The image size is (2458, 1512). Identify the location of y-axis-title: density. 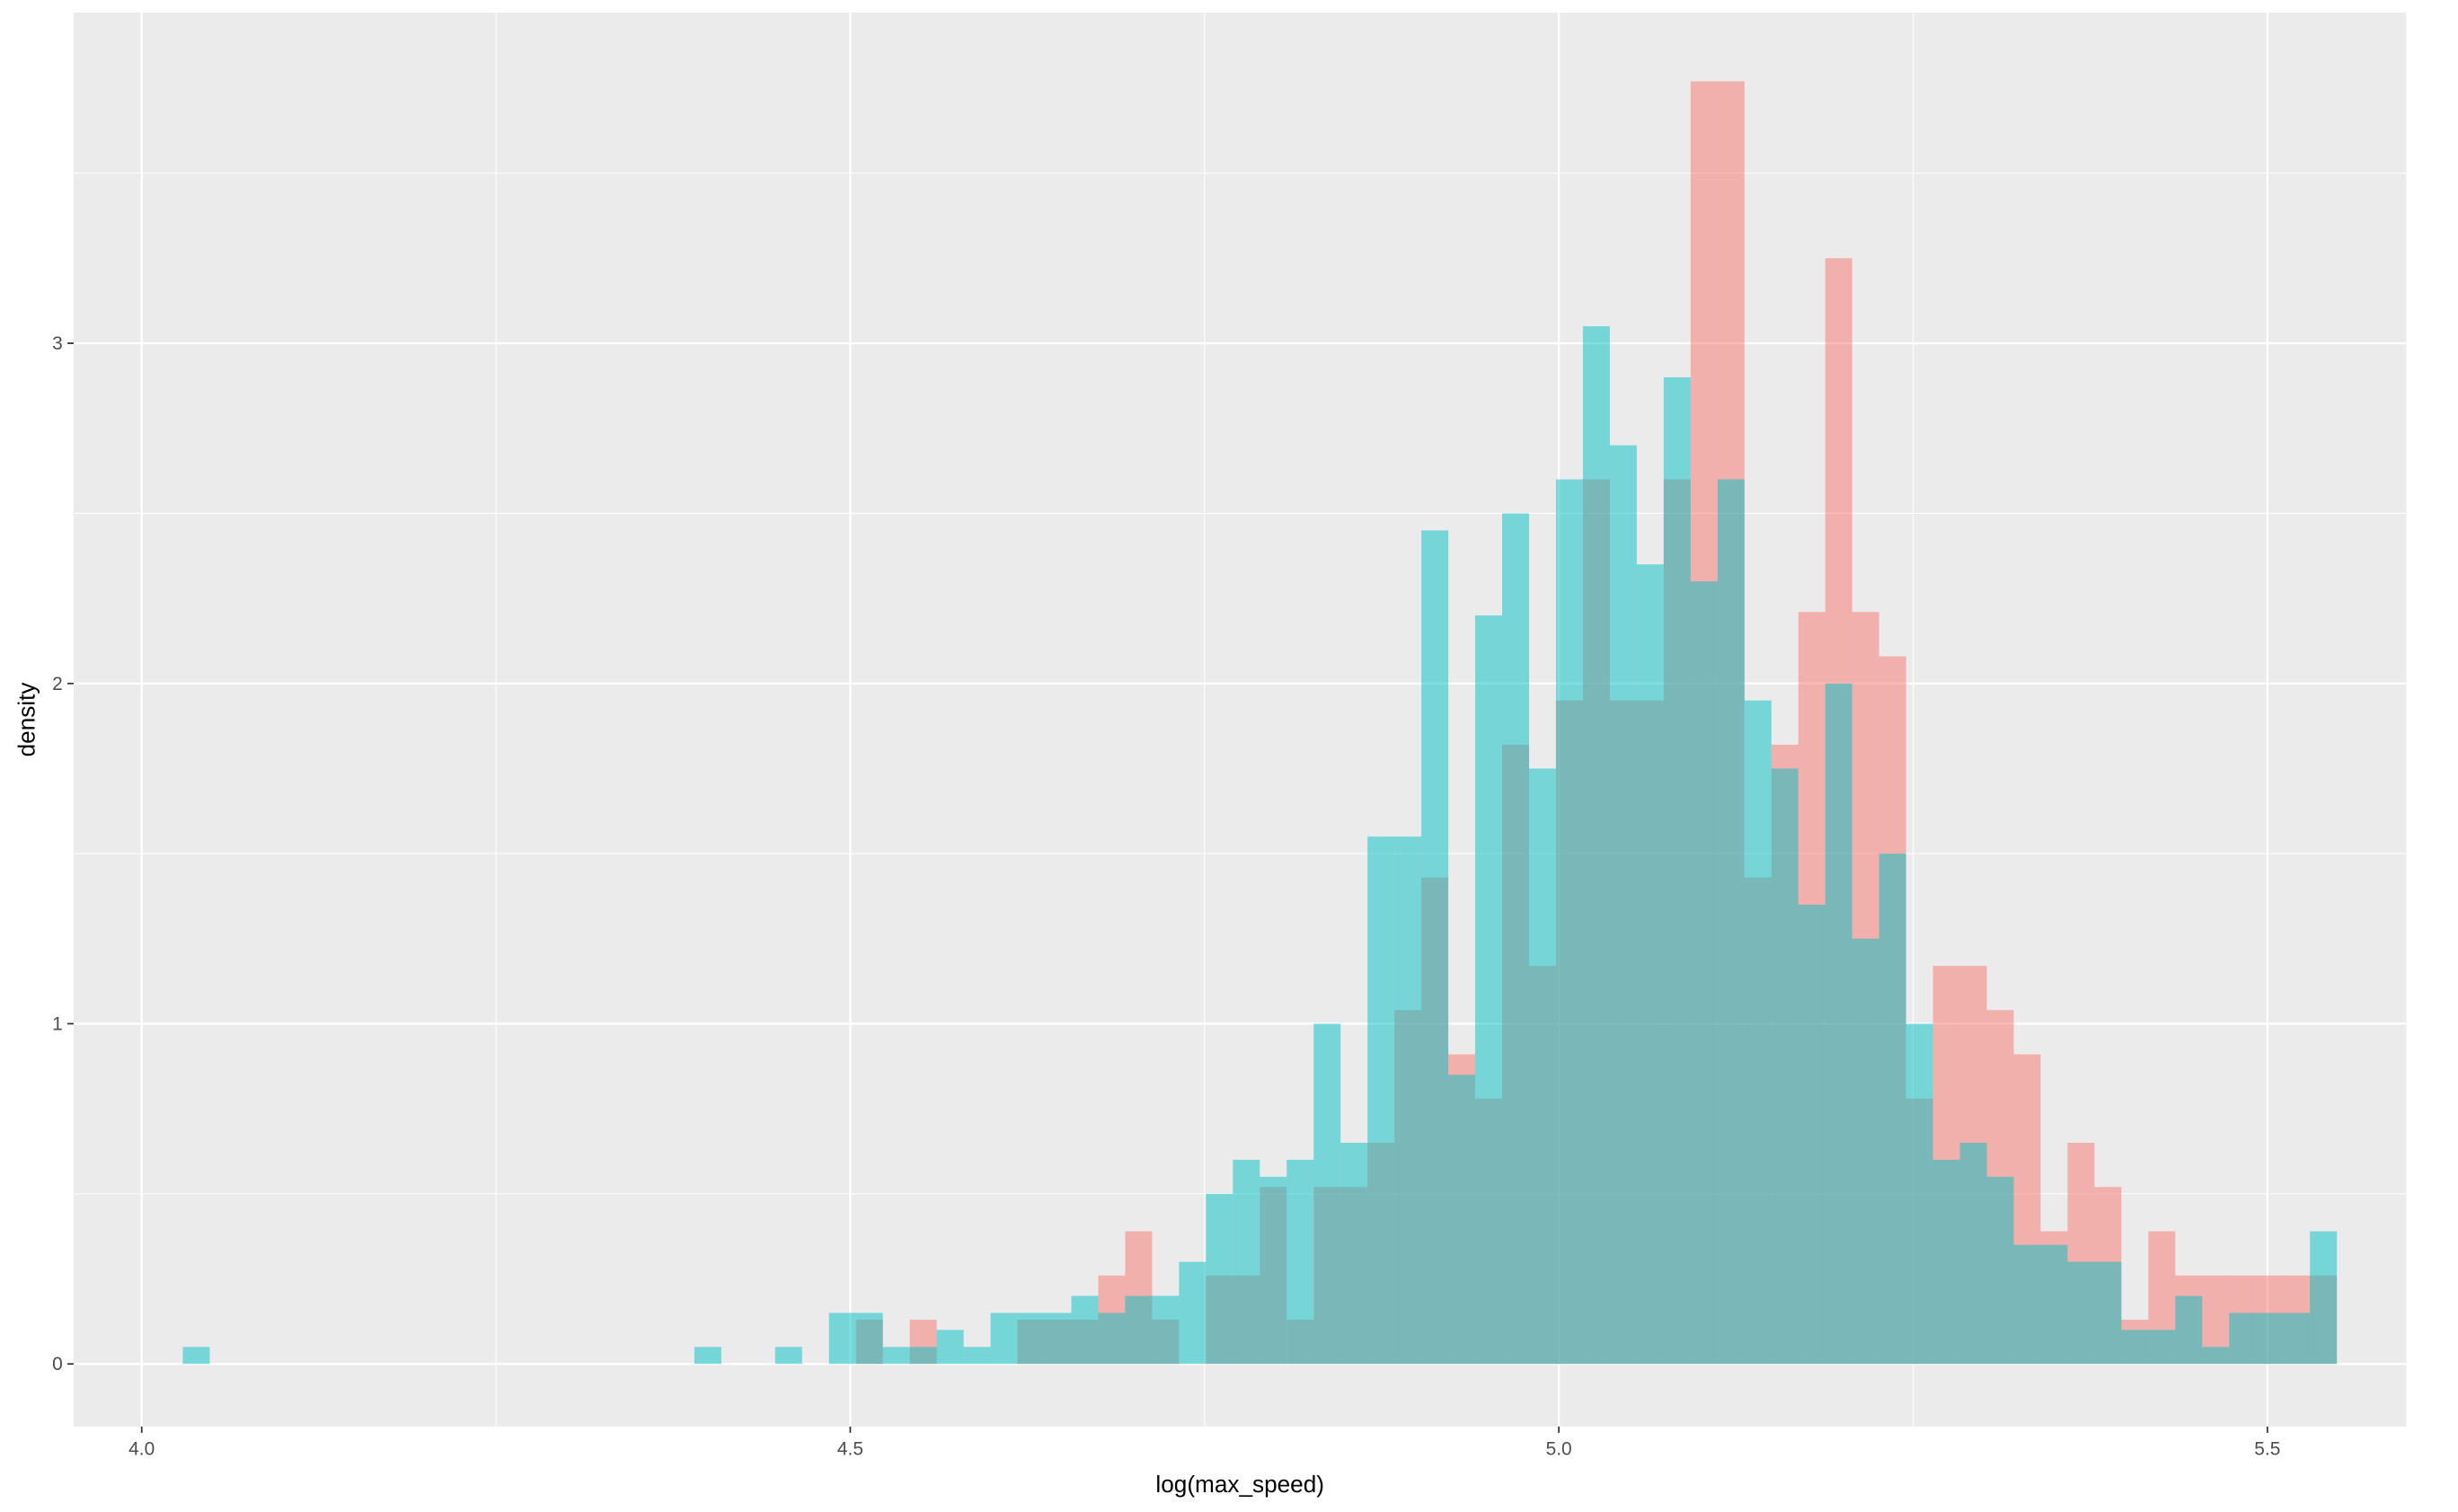
(26, 720).